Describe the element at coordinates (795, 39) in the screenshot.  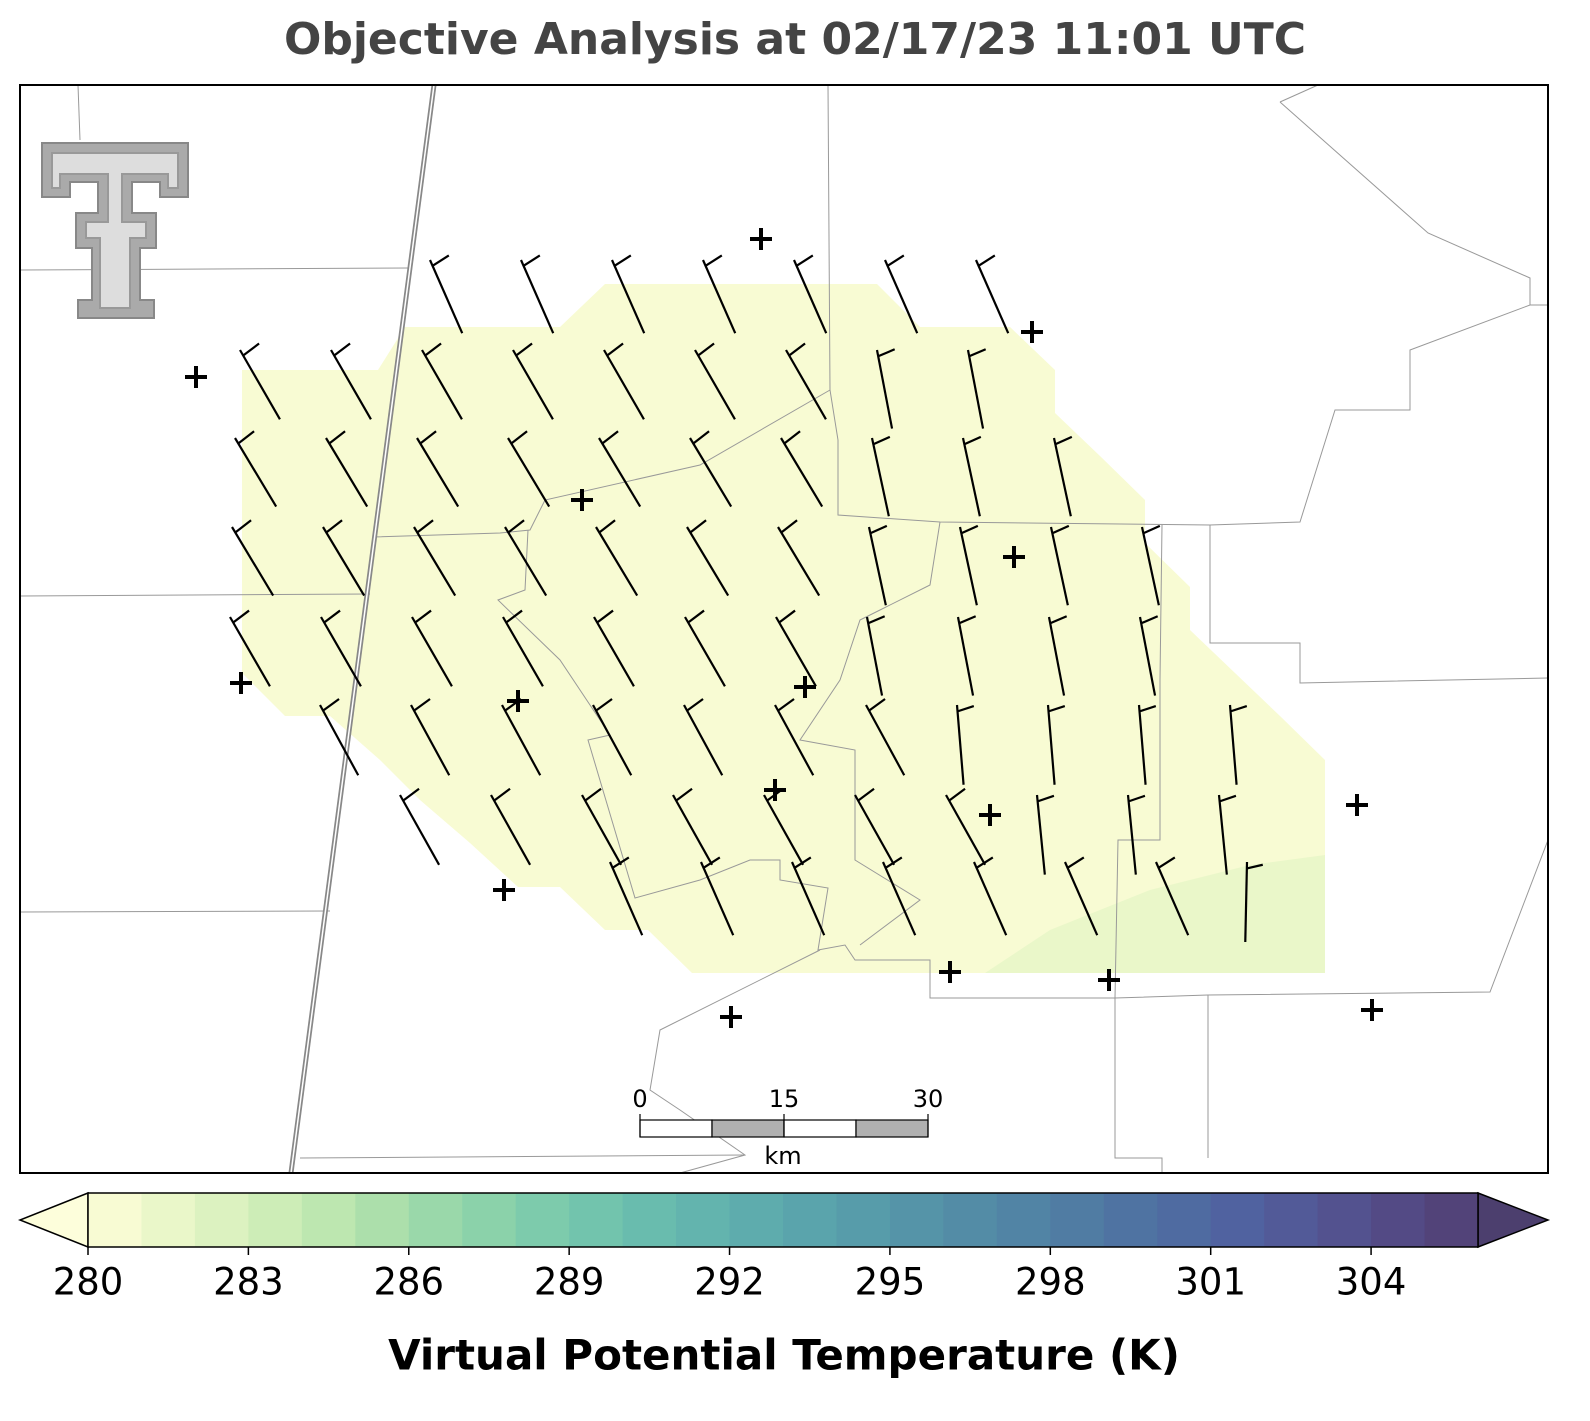
I see `title: Objective Analysis at 02/17/23 11:01 UTC` at that location.